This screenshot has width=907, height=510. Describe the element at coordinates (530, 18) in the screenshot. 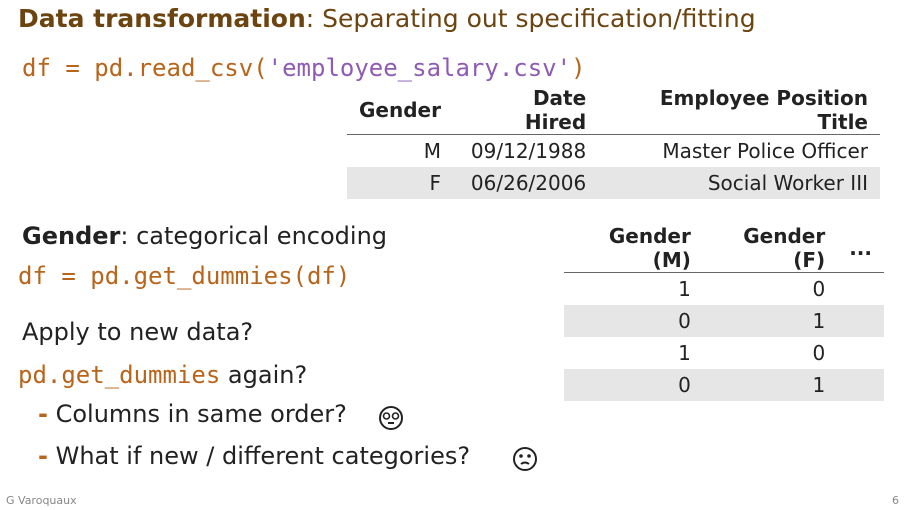

I see `title-rest: : Separating out specification/fitting` at that location.